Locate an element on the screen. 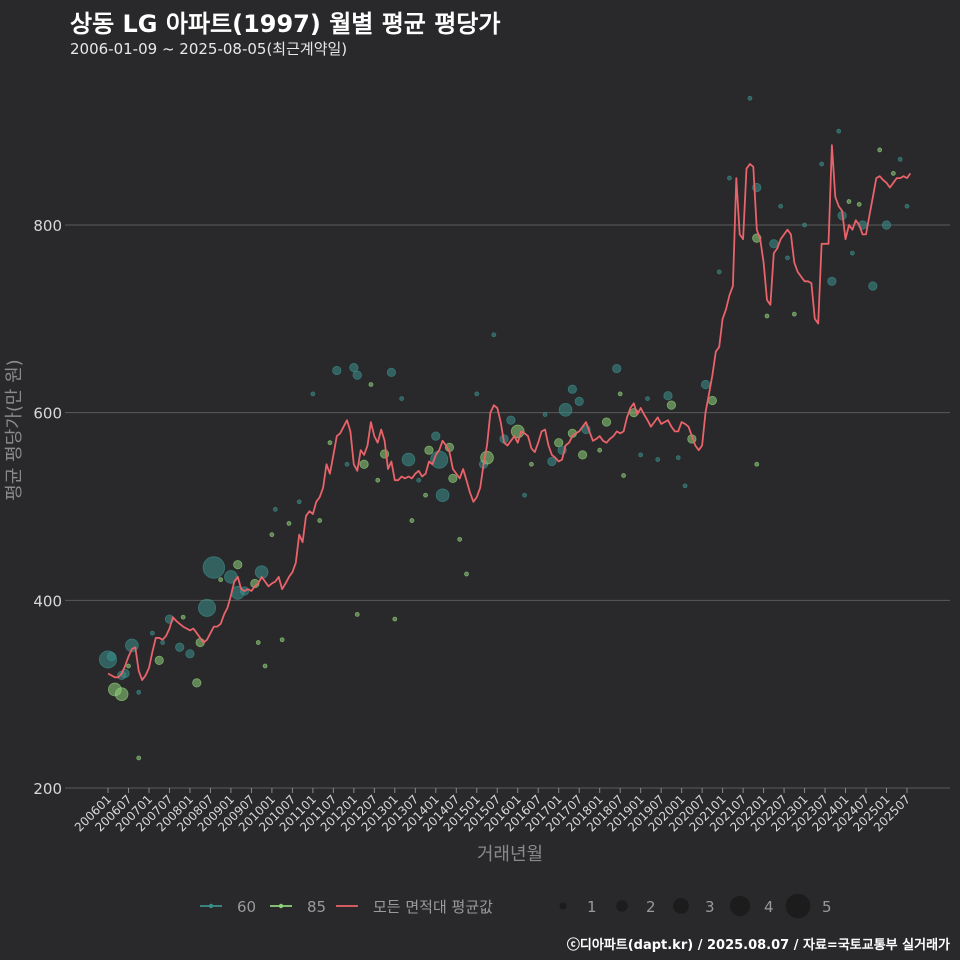 Image resolution: width=960 pixels, height=960 pixels. legend-label: 모든 면적대 평균값 is located at coordinates (433, 907).